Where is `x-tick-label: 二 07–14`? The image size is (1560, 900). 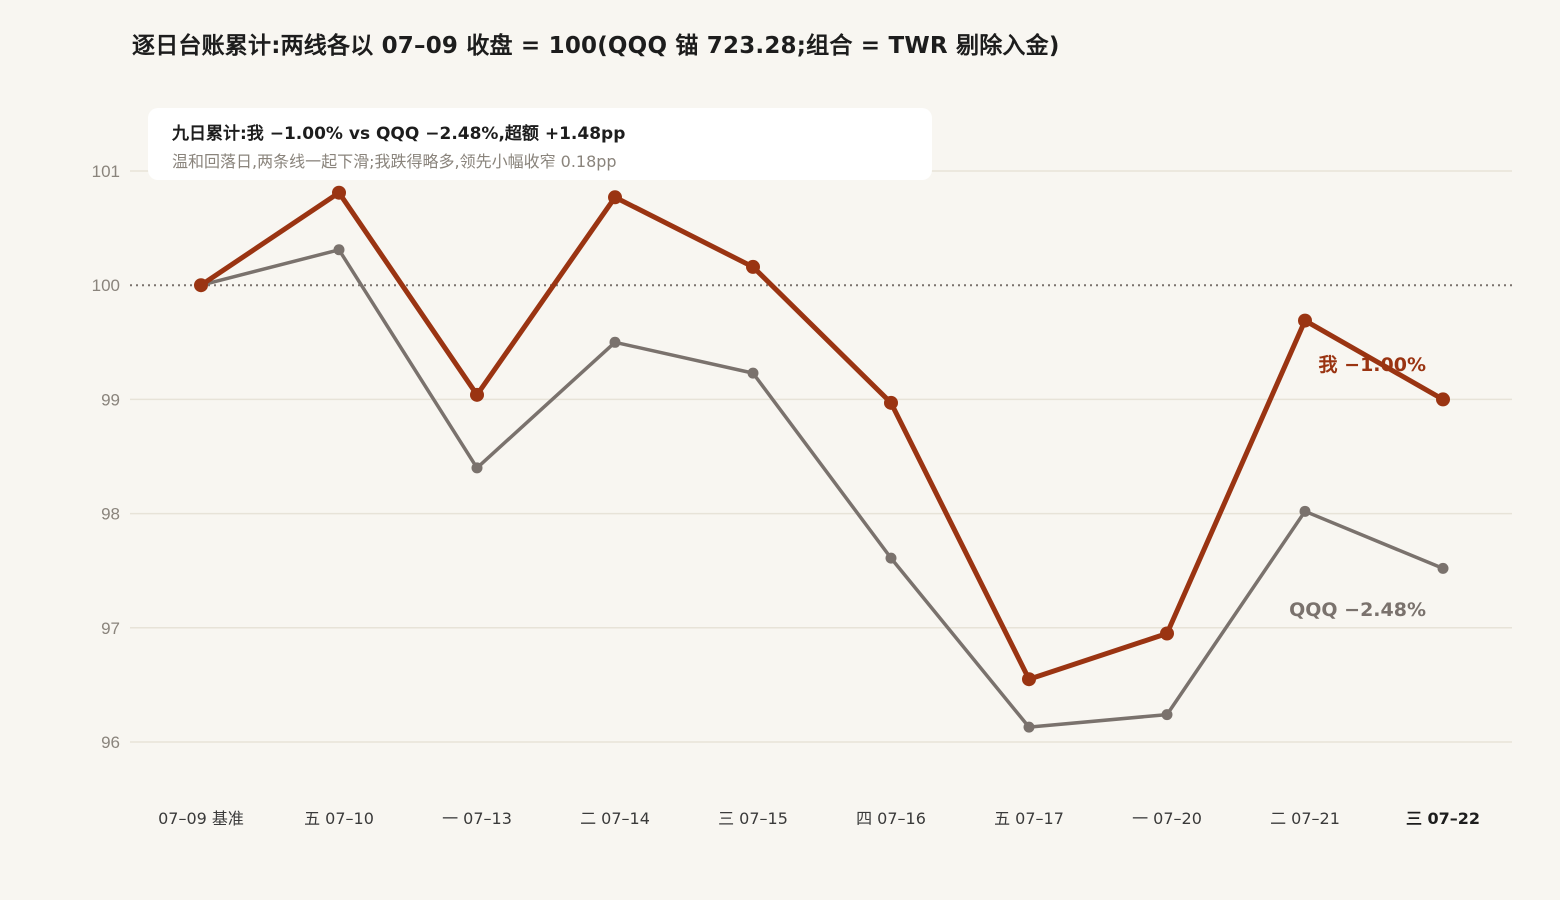
x-tick-label: 二 07–14 is located at coordinates (615, 818).